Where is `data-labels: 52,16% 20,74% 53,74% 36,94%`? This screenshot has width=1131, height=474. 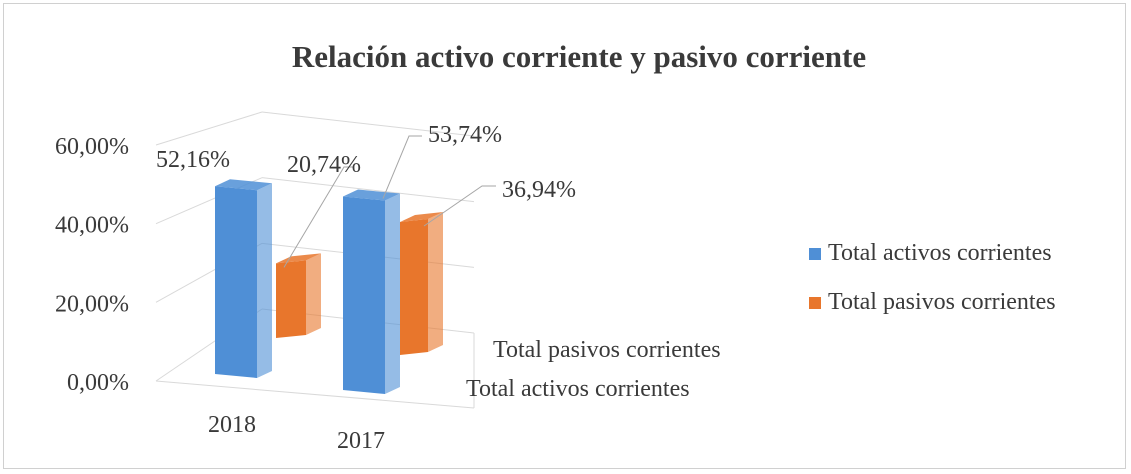
data-labels: 52,16% 20,74% 53,74% 36,94% is located at coordinates (366, 195).